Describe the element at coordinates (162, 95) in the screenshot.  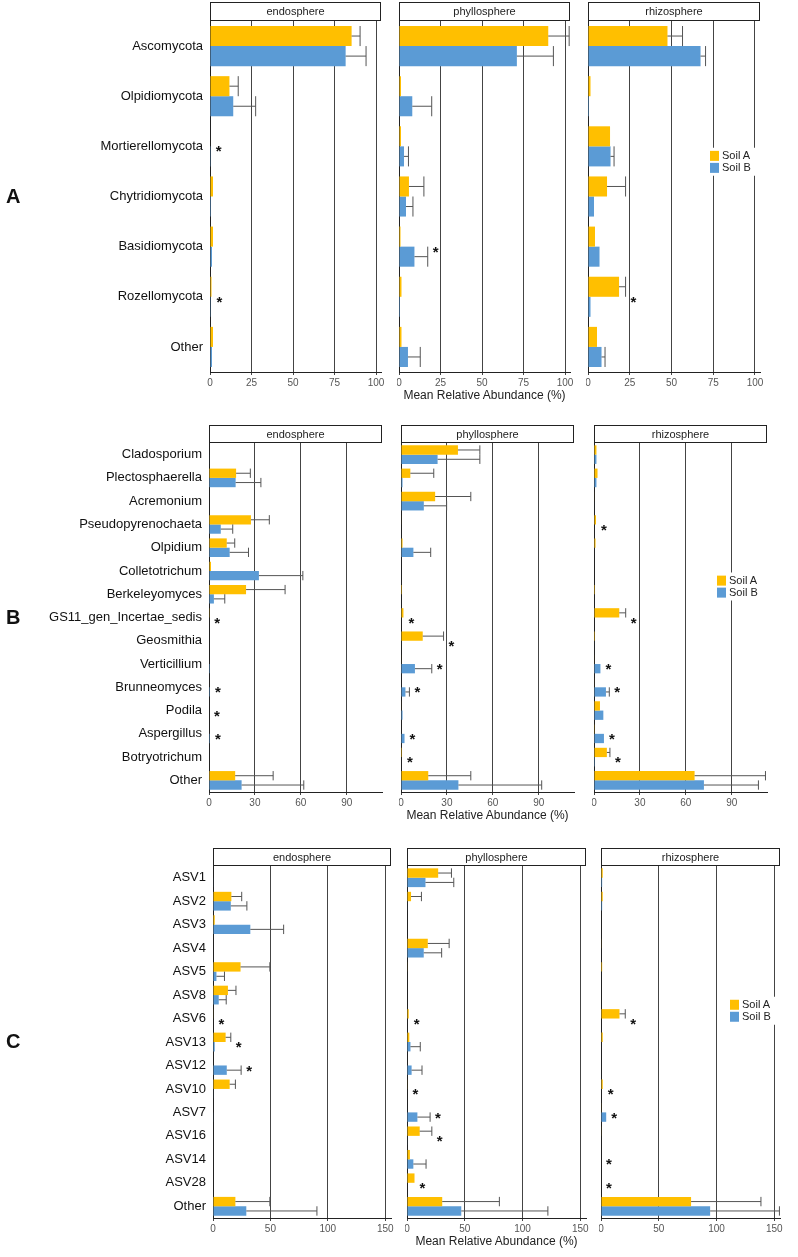
I see `y-tick-label: Olpidiomycota` at that location.